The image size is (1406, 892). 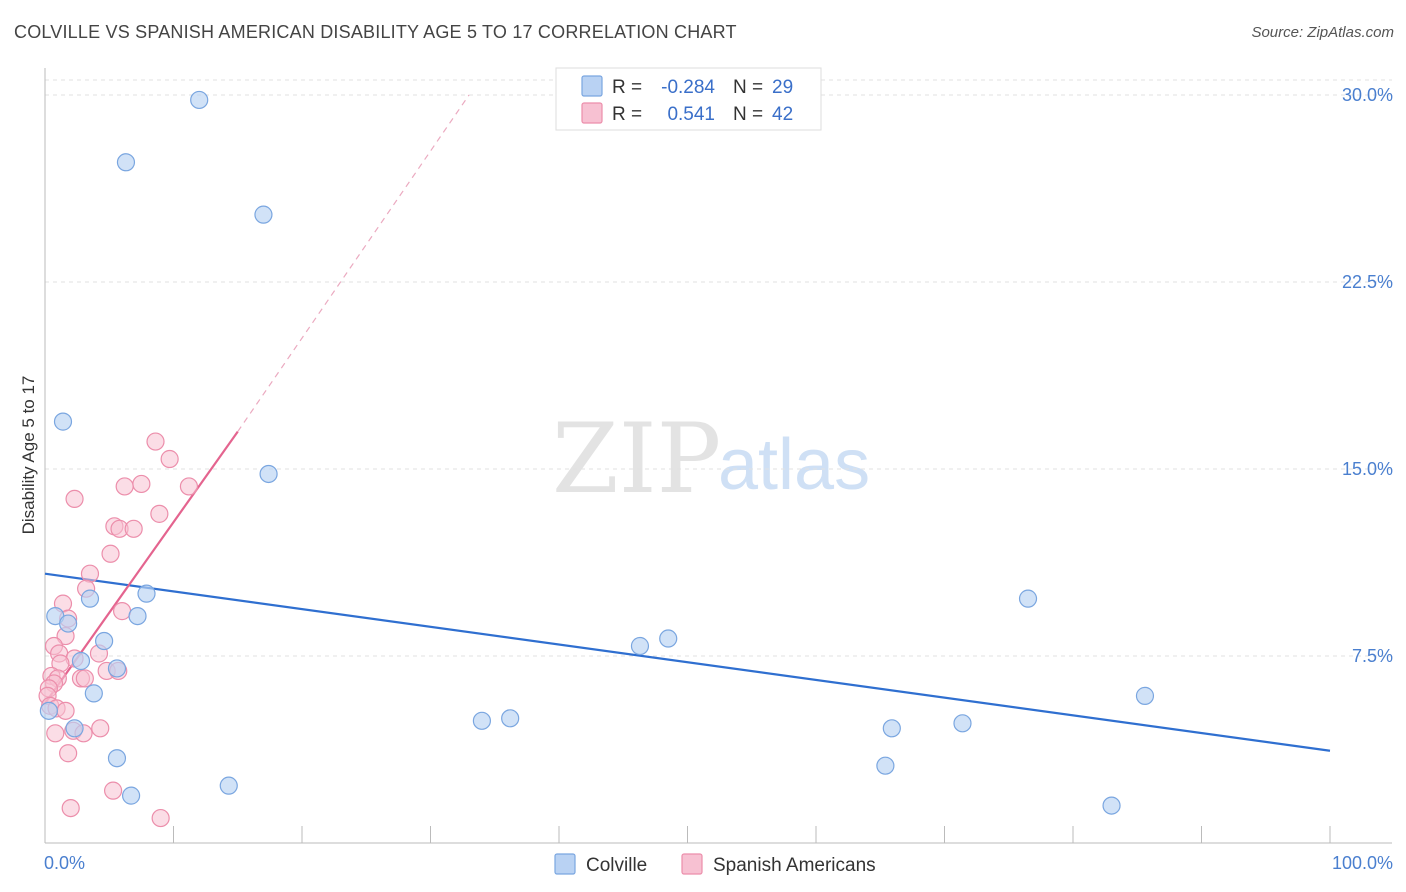 I want to click on legend-r-label-colville: R =, so click(x=627, y=87).